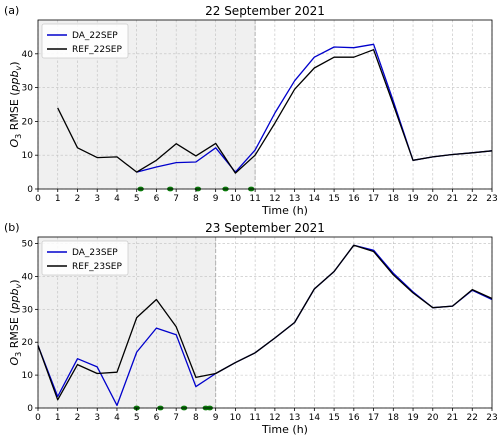 The width and height of the screenshot is (500, 439). What do you see at coordinates (97, 50) in the screenshot?
I see `legend-label: REF_22SEP` at bounding box center [97, 50].